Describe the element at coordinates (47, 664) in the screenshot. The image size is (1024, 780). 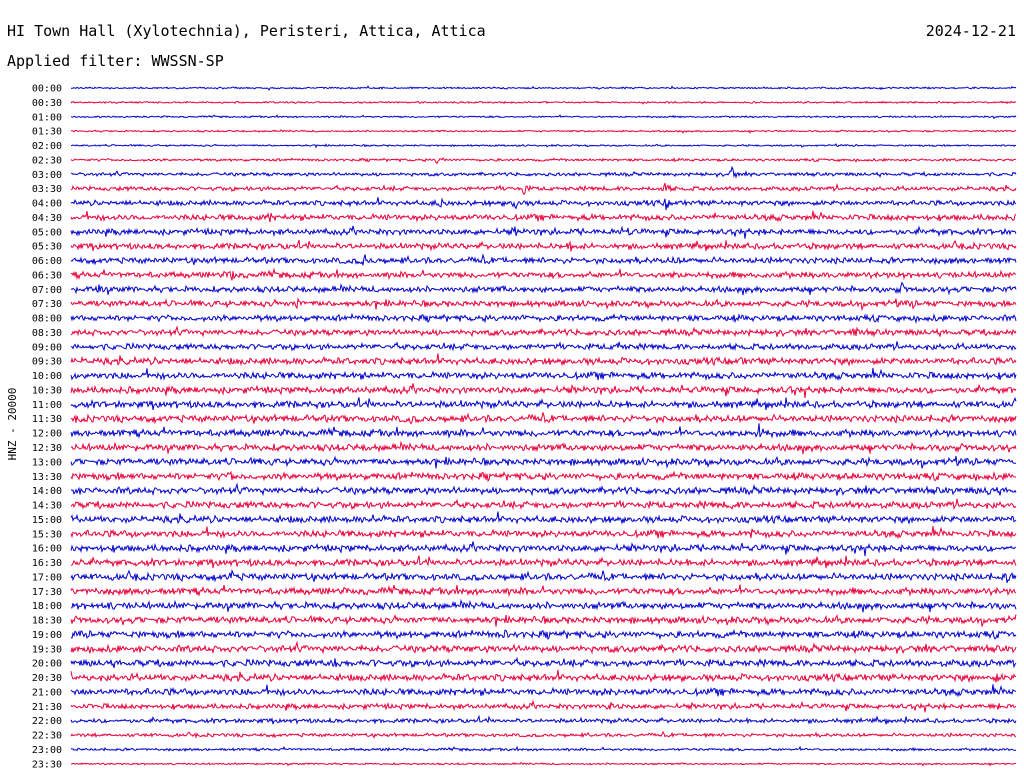
I see `row-time-label: 20:00` at that location.